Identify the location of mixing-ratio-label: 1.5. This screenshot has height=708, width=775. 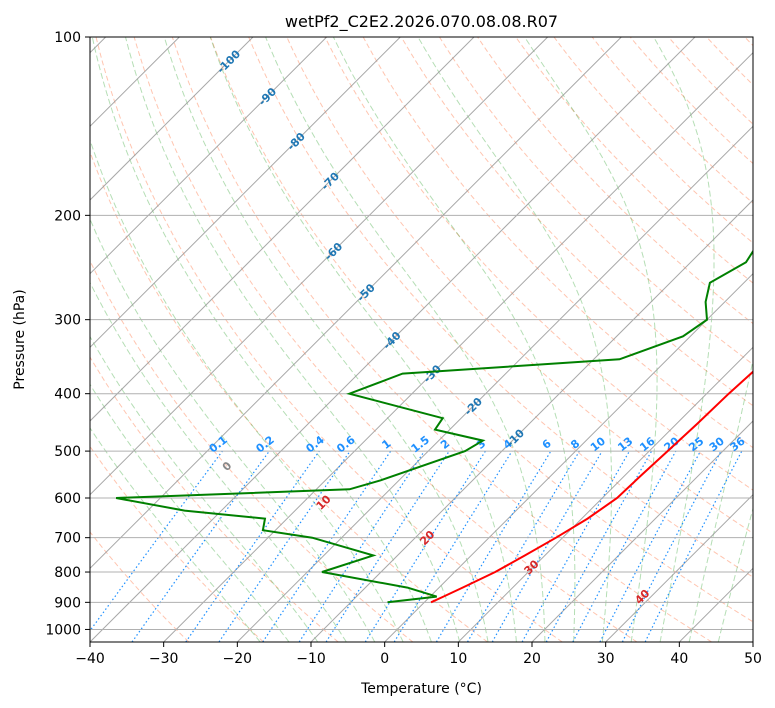
(420, 444).